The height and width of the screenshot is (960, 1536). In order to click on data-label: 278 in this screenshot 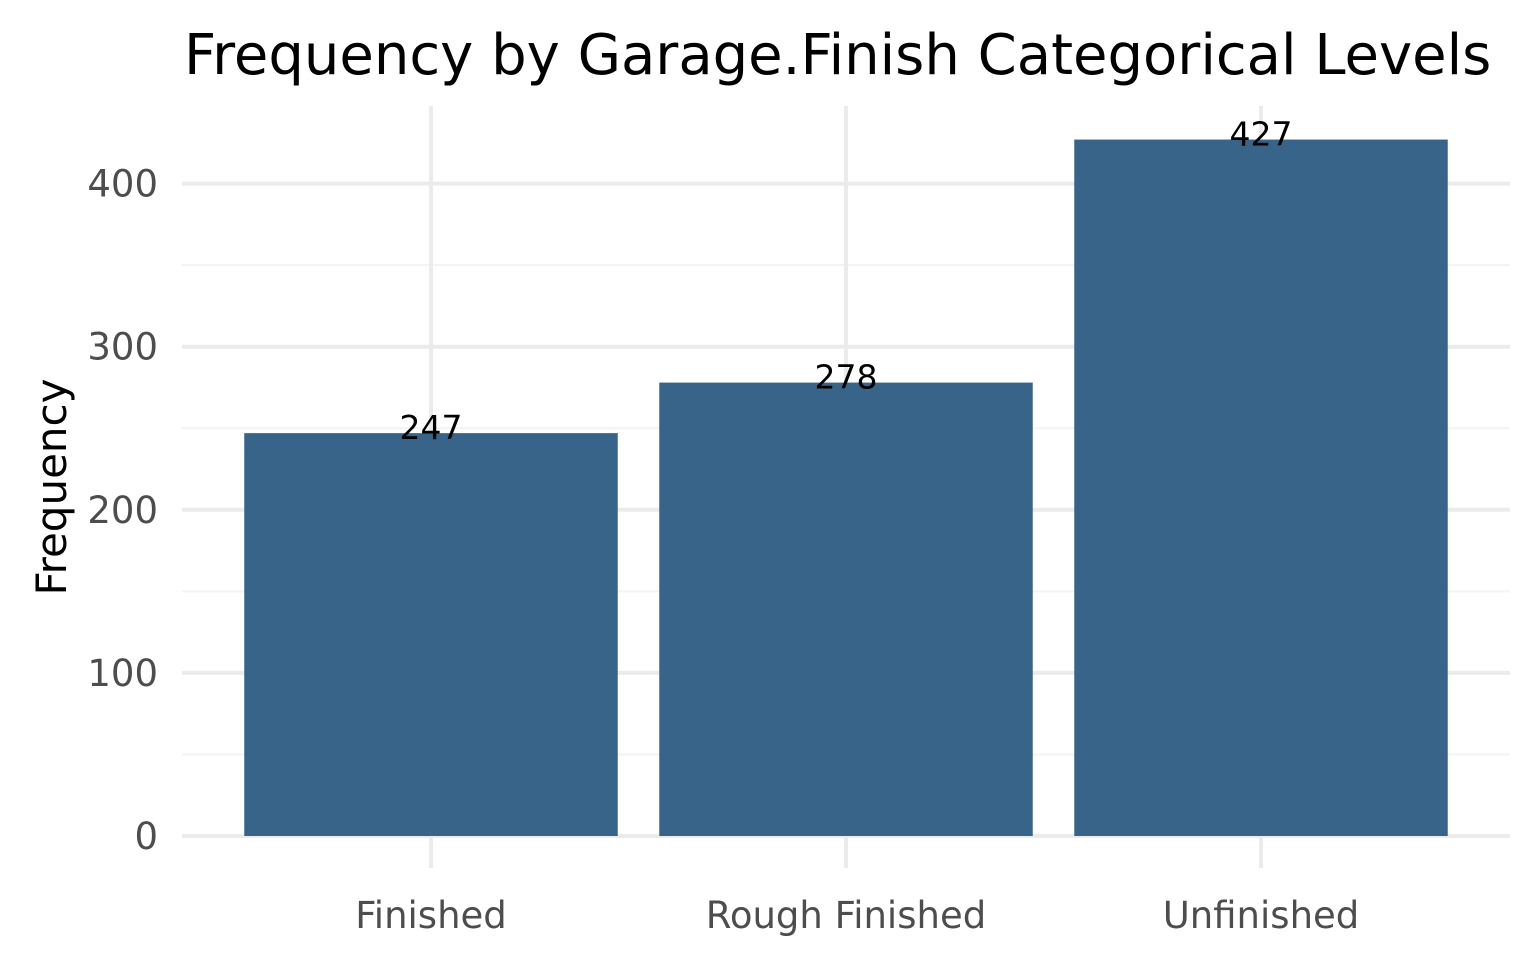, I will do `click(846, 377)`.